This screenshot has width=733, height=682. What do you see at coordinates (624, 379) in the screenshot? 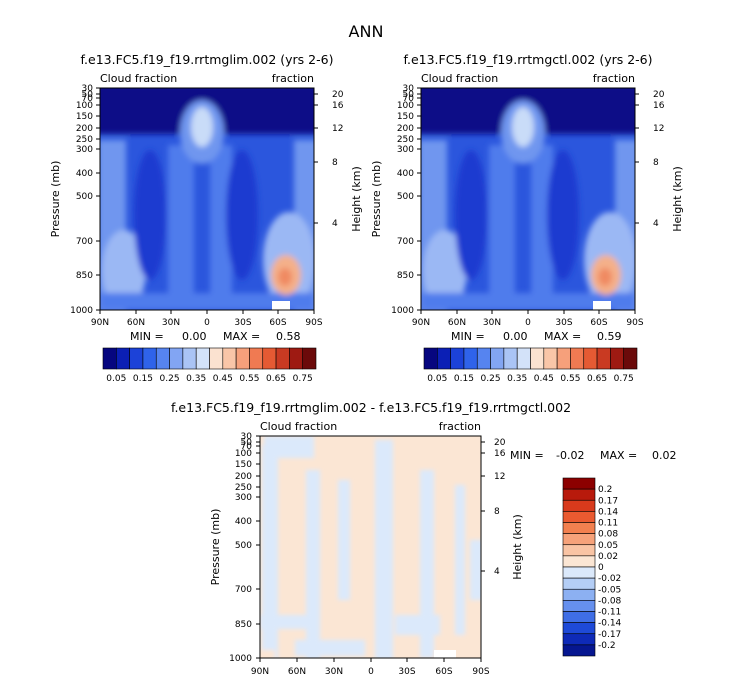
I see `colorbar-label: 0.75` at bounding box center [624, 379].